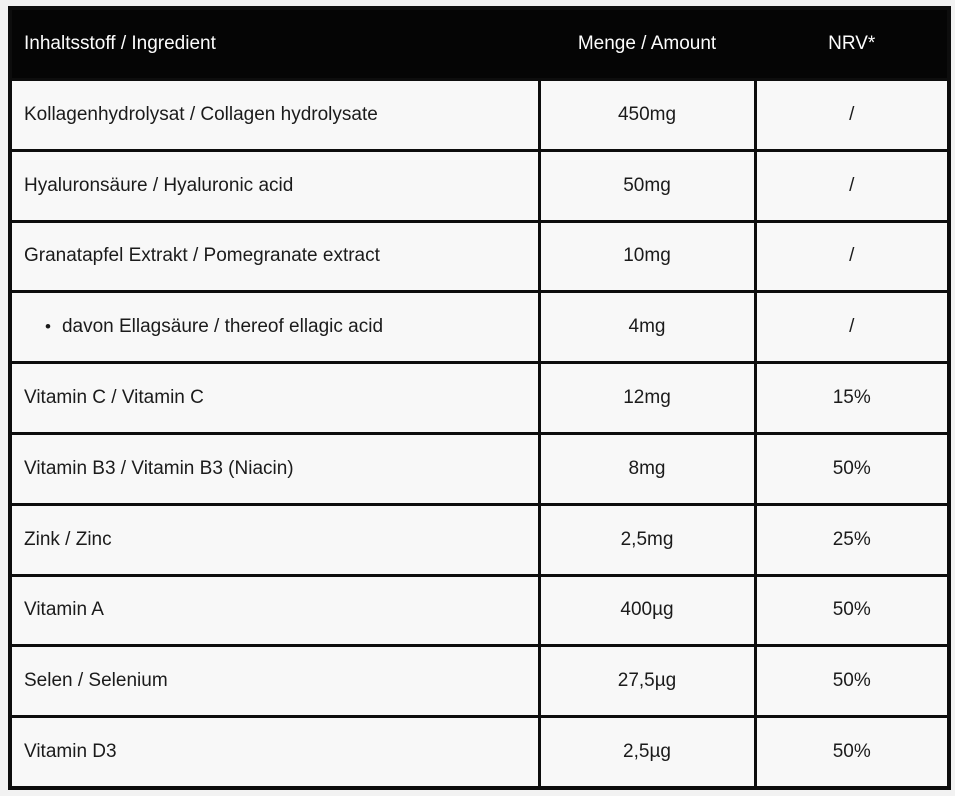  Describe the element at coordinates (647, 327) in the screenshot. I see `ingredient-amount: 4mg` at that location.